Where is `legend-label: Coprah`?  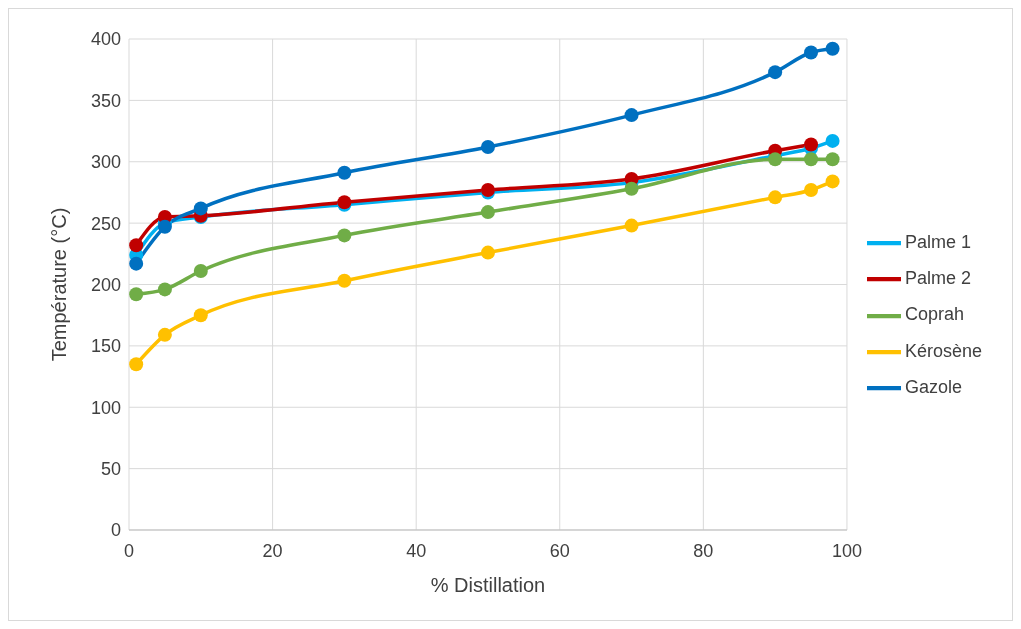
legend-label: Coprah is located at coordinates (934, 314).